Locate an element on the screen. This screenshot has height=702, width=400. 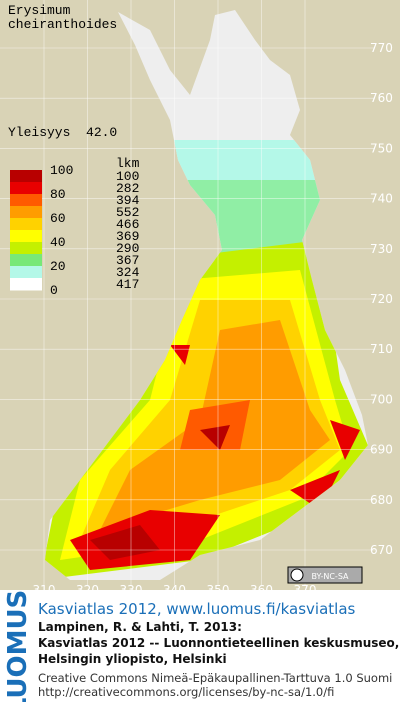
east-label: 330 is located at coordinates (131, 590).